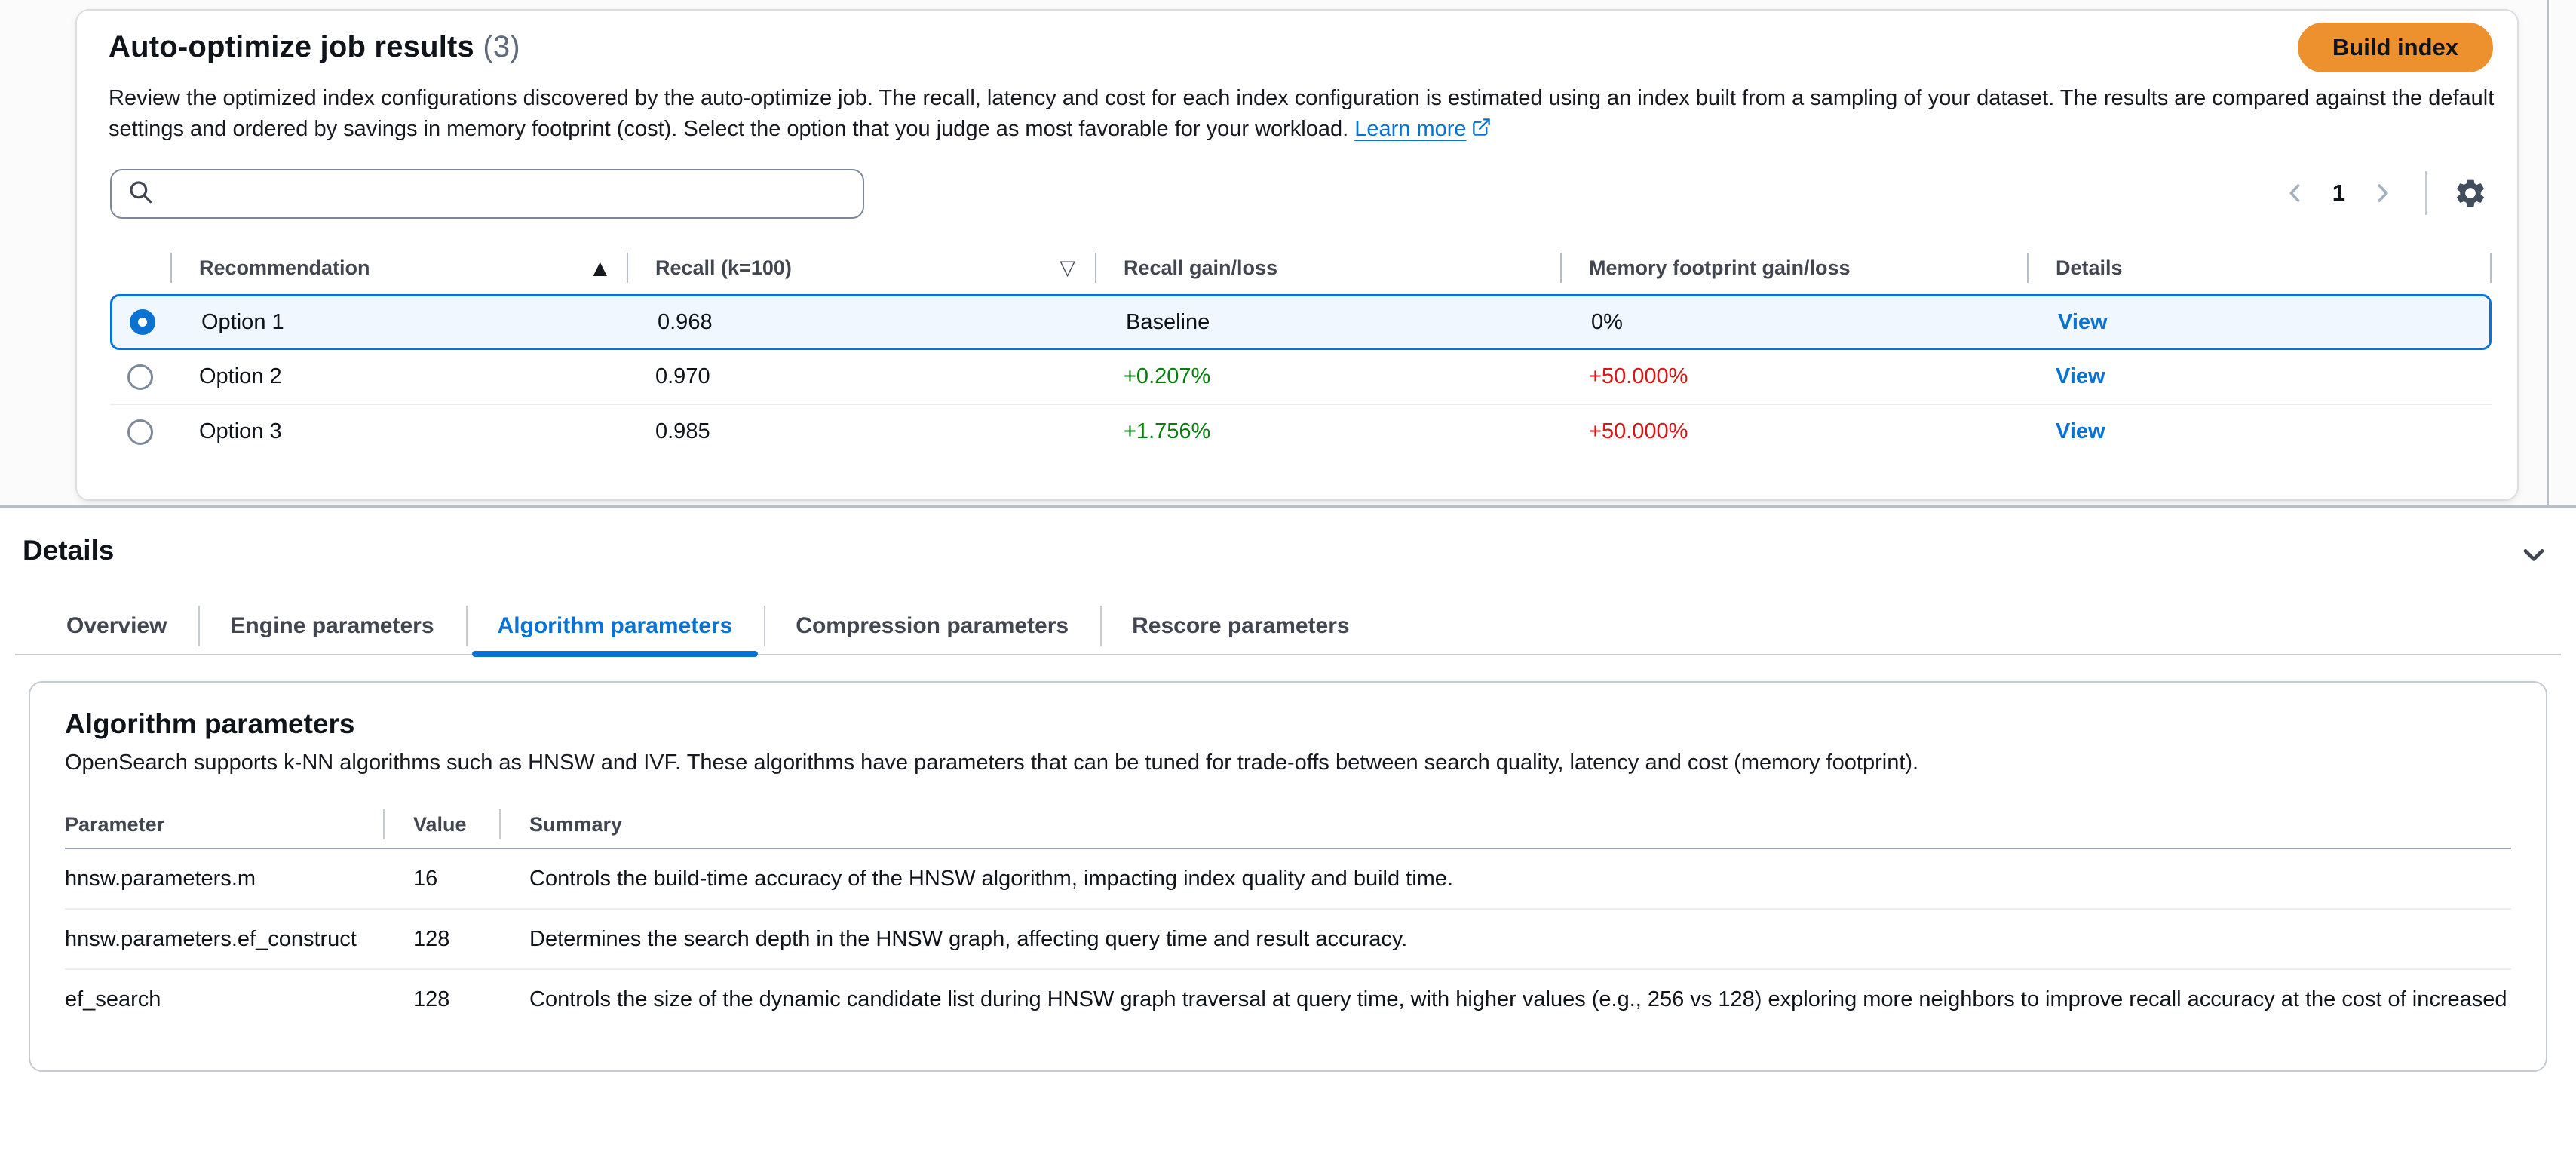 The height and width of the screenshot is (1154, 2576). What do you see at coordinates (1167, 376) in the screenshot?
I see `recall-gain-value: +0.207%` at bounding box center [1167, 376].